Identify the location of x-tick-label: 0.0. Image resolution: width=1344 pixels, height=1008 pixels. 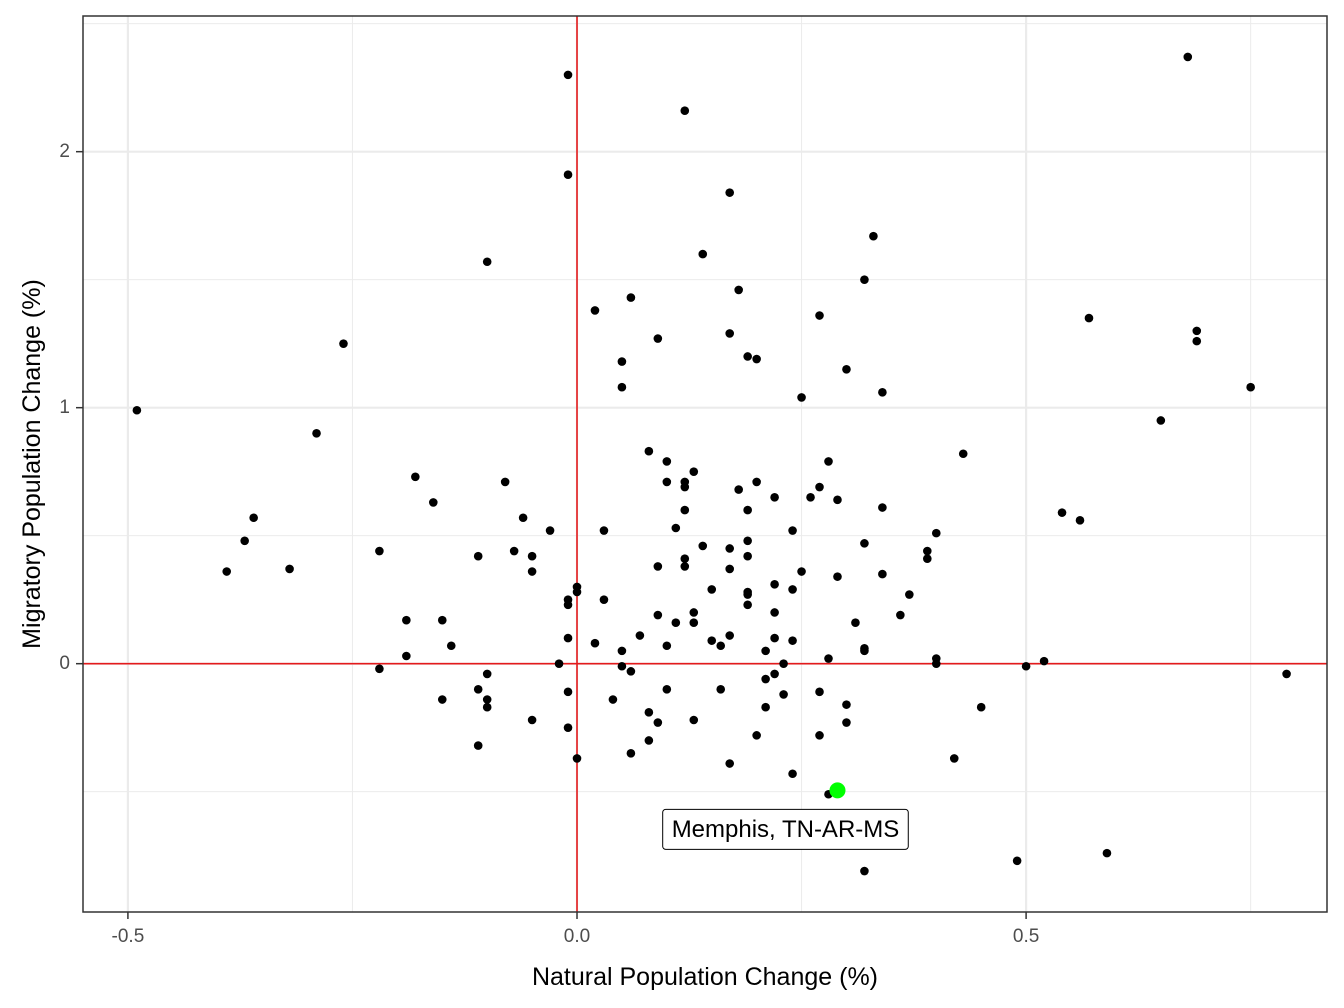
(577, 936).